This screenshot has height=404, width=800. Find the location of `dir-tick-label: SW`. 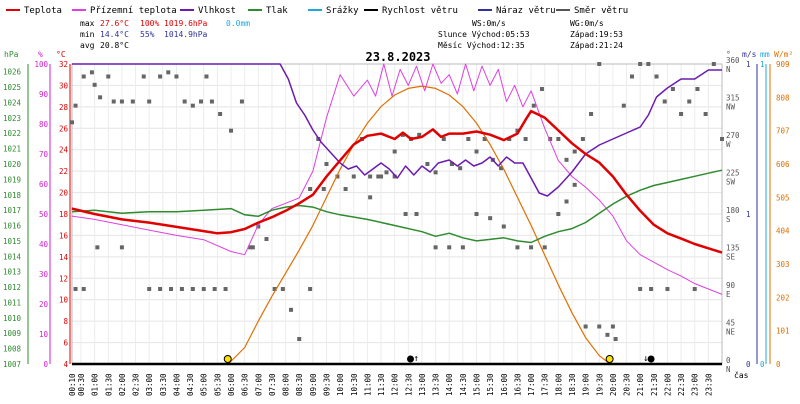

dir-tick-label: SW is located at coordinates (731, 182).